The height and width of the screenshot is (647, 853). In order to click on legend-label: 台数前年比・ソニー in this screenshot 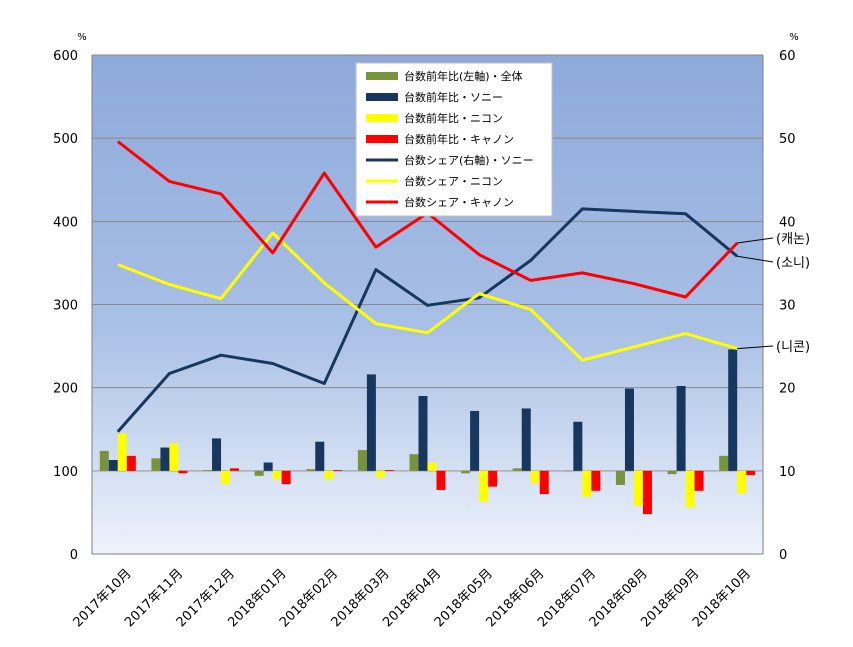, I will do `click(453, 97)`.